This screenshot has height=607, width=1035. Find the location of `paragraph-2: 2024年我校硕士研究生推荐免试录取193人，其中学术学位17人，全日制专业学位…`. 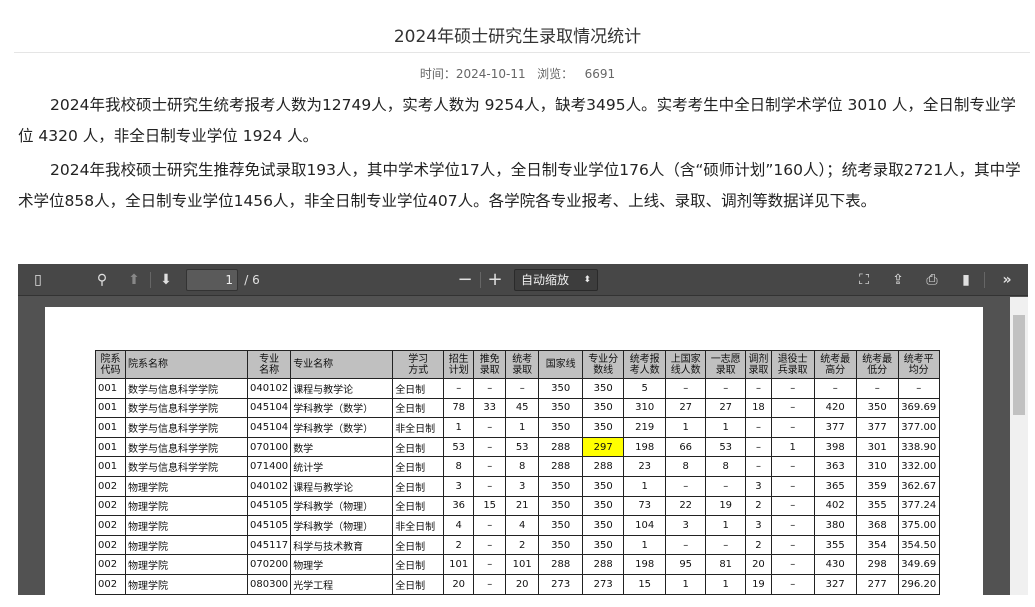

paragraph-2: 2024年我校硕士研究生推荐免试录取193人，其中学术学位17人，全日制专业学位… is located at coordinates (519, 185).